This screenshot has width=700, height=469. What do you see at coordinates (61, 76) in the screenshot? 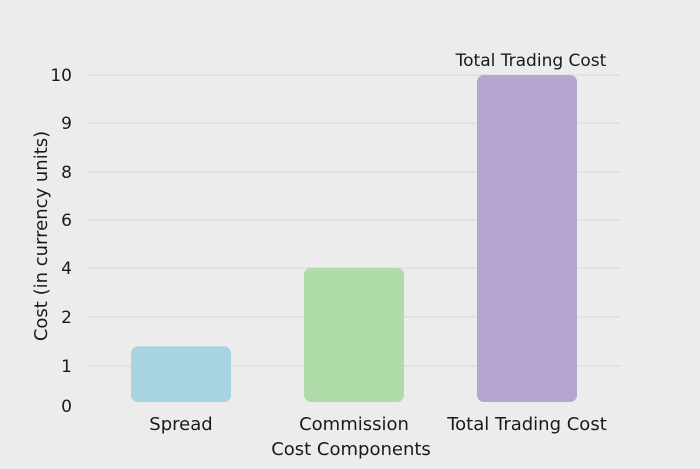
I see `y-tick-label: 10` at bounding box center [61, 76].